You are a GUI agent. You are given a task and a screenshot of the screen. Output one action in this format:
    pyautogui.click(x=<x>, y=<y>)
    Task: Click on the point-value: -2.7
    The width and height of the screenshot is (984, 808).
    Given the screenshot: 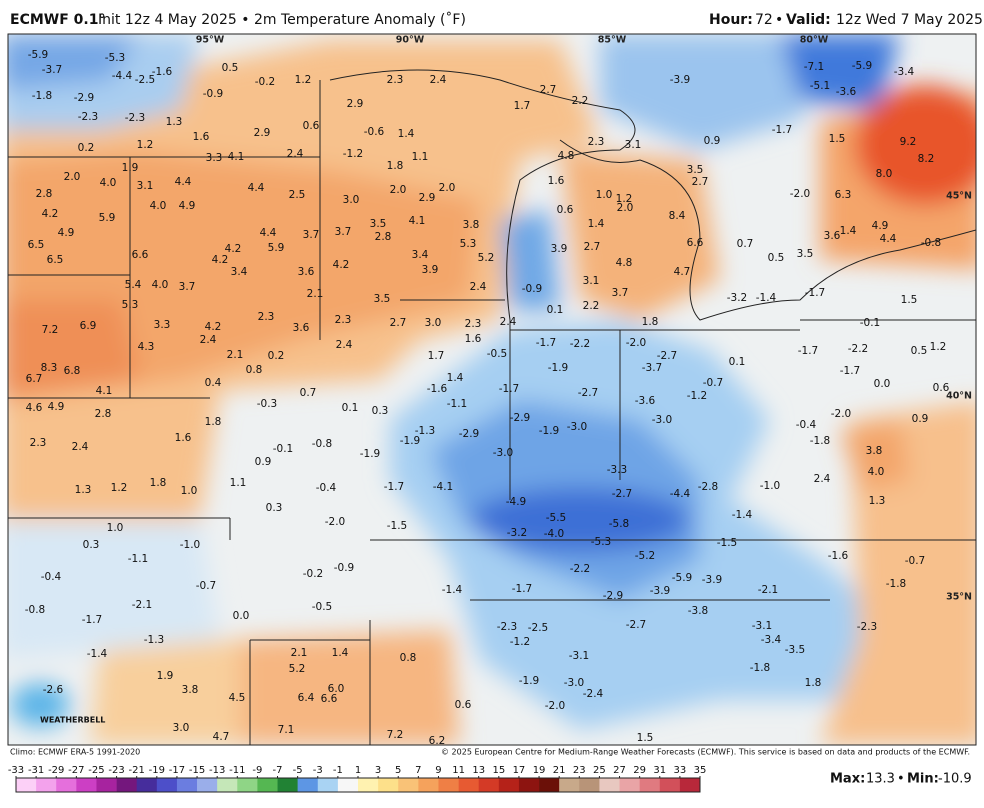 What is the action you would take?
    pyautogui.click(x=667, y=356)
    